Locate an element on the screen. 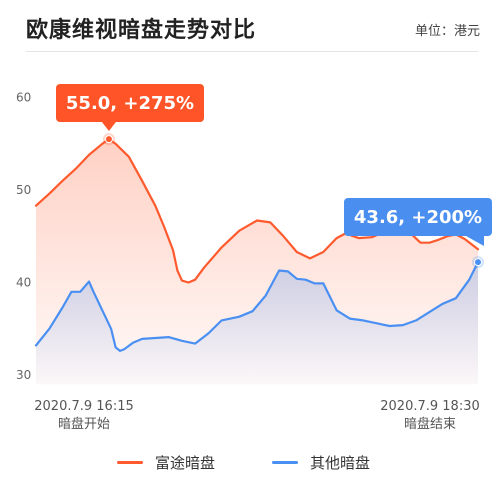 The height and width of the screenshot is (489, 500). x-end-sub: 暗盘结束 is located at coordinates (430, 424).